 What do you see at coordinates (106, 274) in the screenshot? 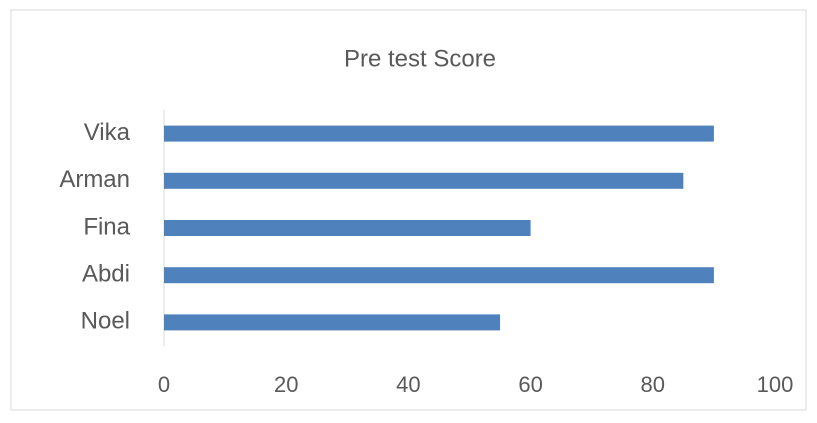
I see `y-tick-label: Abdi` at bounding box center [106, 274].